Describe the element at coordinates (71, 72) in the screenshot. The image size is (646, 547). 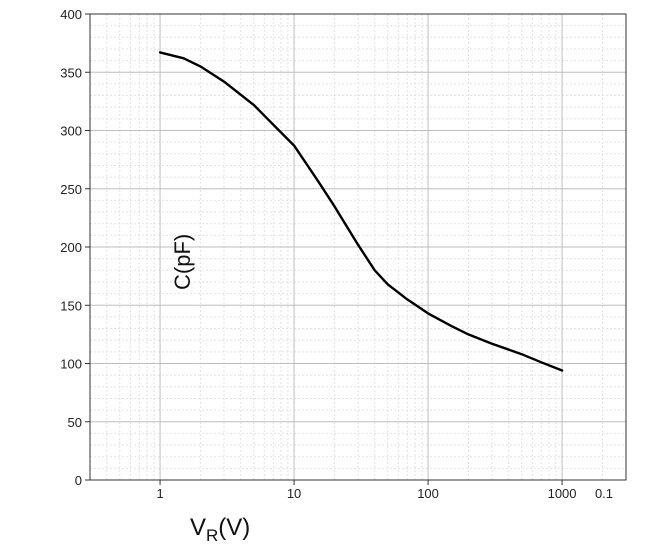
I see `y-tick-label: 350` at that location.